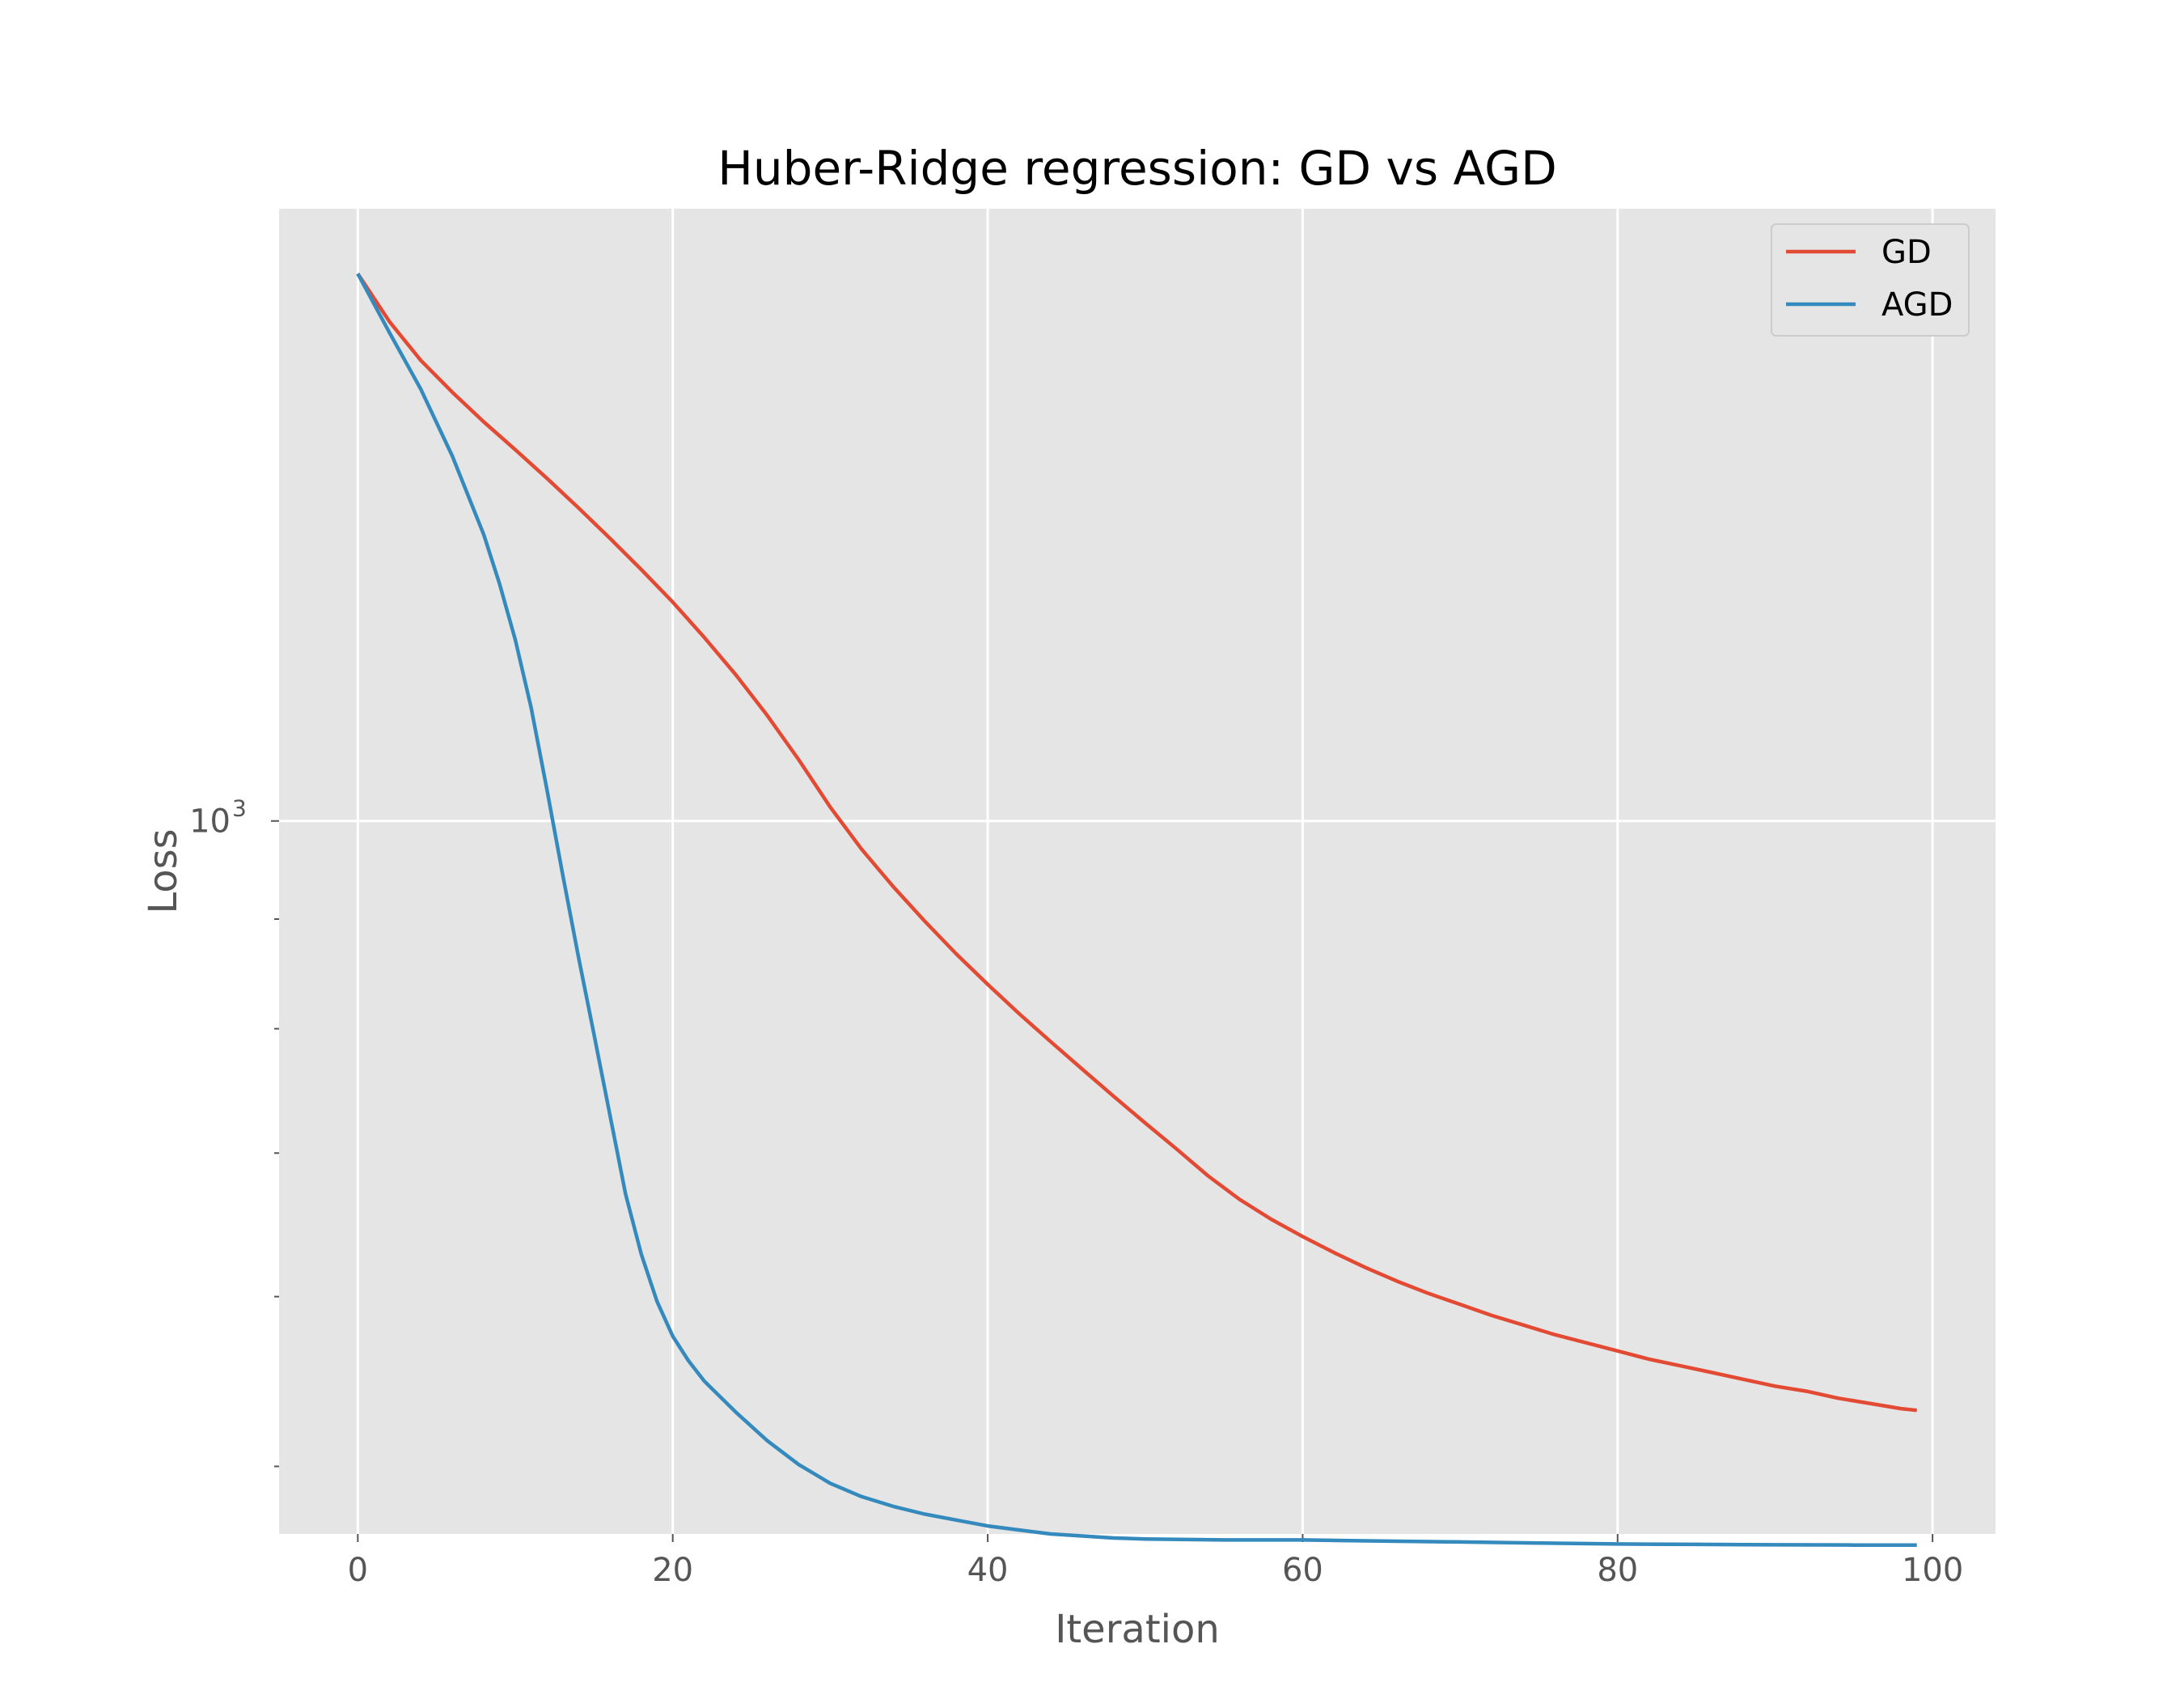 This screenshot has width=2184, height=1699. I want to click on x-tick-label: 20, so click(672, 1570).